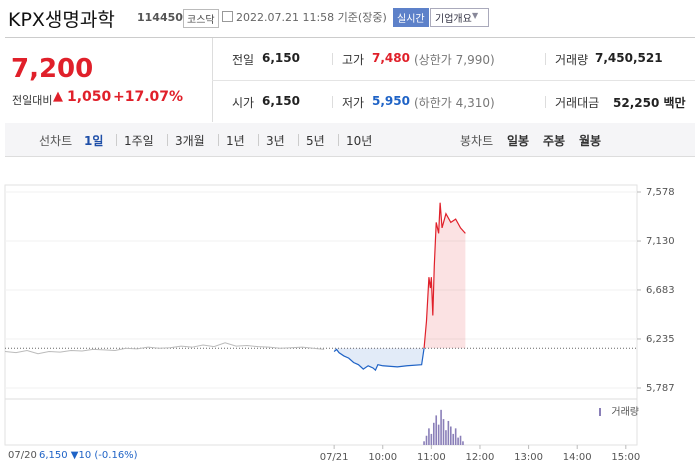 The width and height of the screenshot is (695, 474). Describe the element at coordinates (160, 17) in the screenshot. I see `code: 114450` at that location.